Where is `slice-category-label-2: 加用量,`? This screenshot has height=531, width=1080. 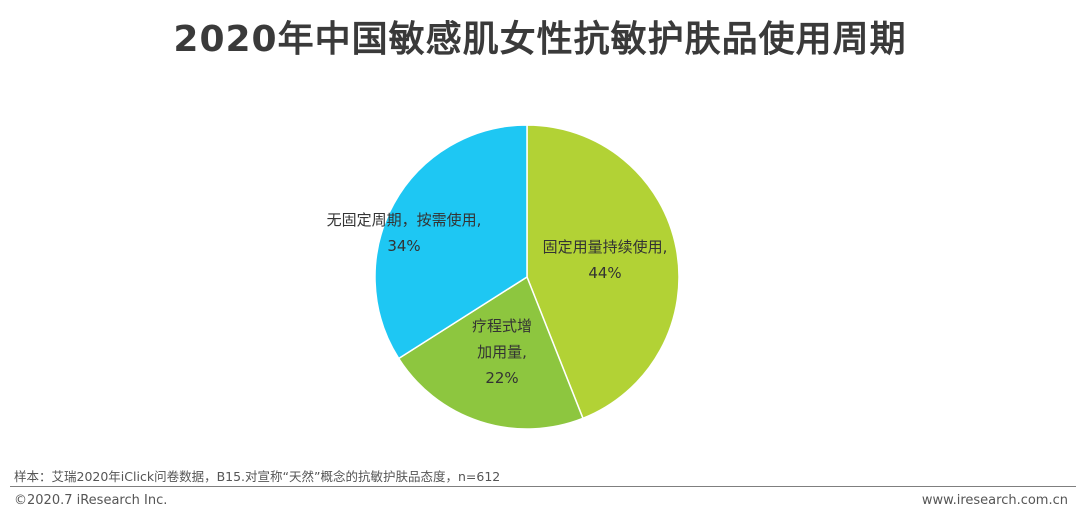
slice-category-label-2: 加用量, is located at coordinates (502, 352).